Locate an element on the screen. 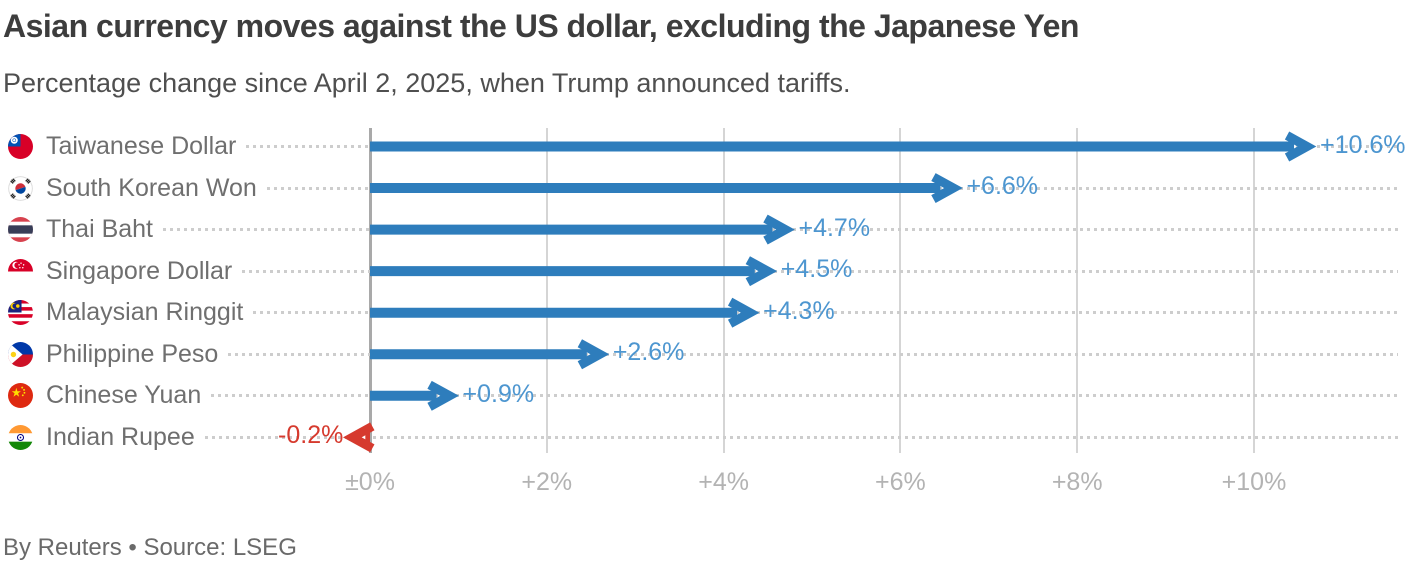  currency-row: Philippine Peso is located at coordinates (703, 354).